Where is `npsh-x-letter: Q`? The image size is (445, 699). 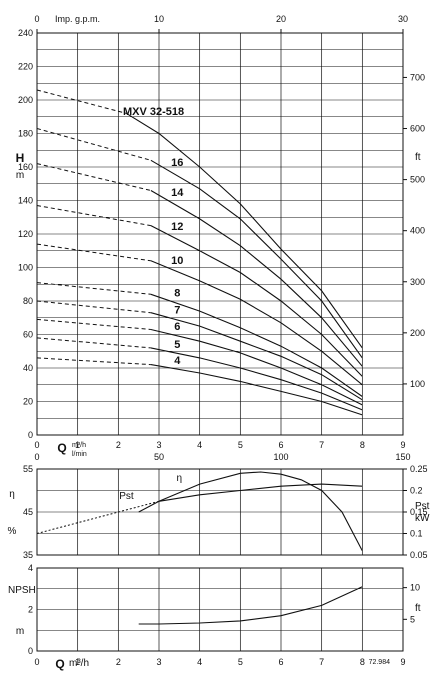
npsh-x-letter: Q is located at coordinates (59, 664).